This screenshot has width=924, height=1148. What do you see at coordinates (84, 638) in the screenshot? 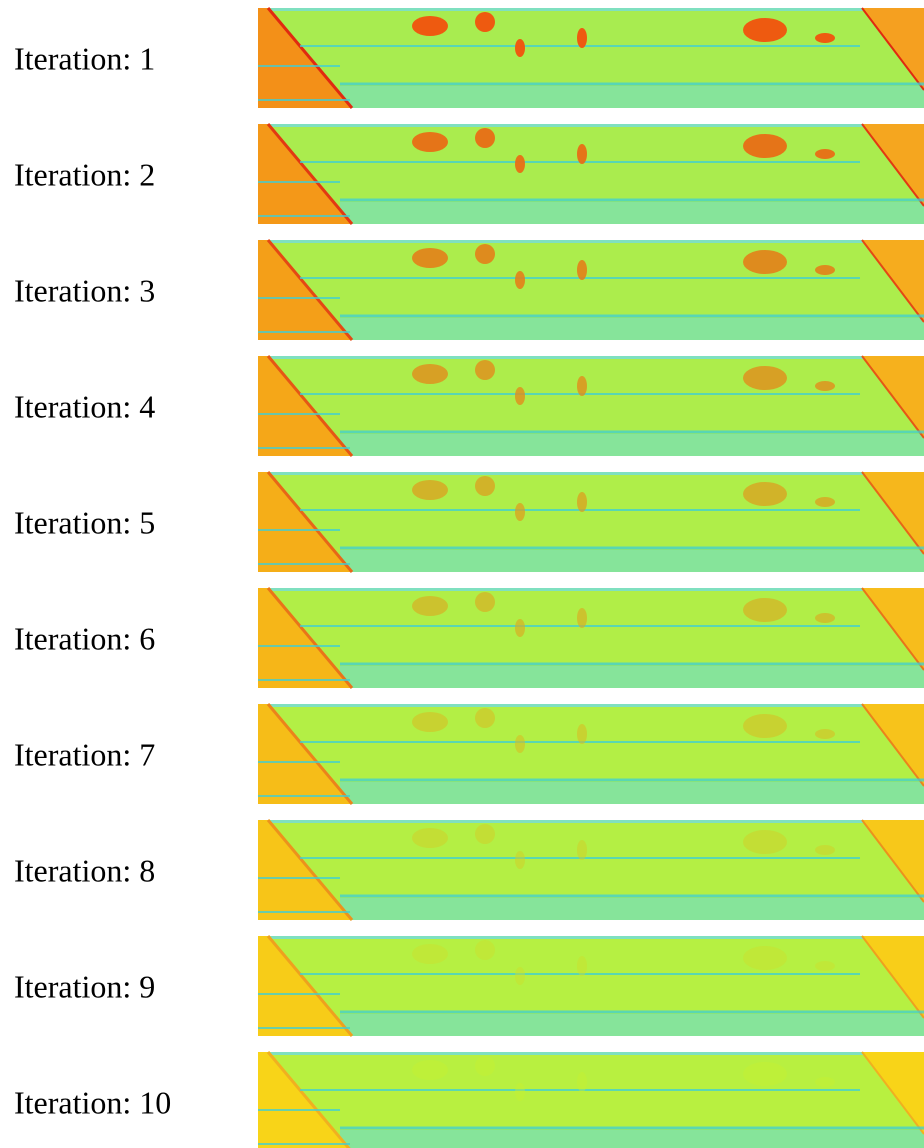
I see `row-label: Iteration: 6` at bounding box center [84, 638].